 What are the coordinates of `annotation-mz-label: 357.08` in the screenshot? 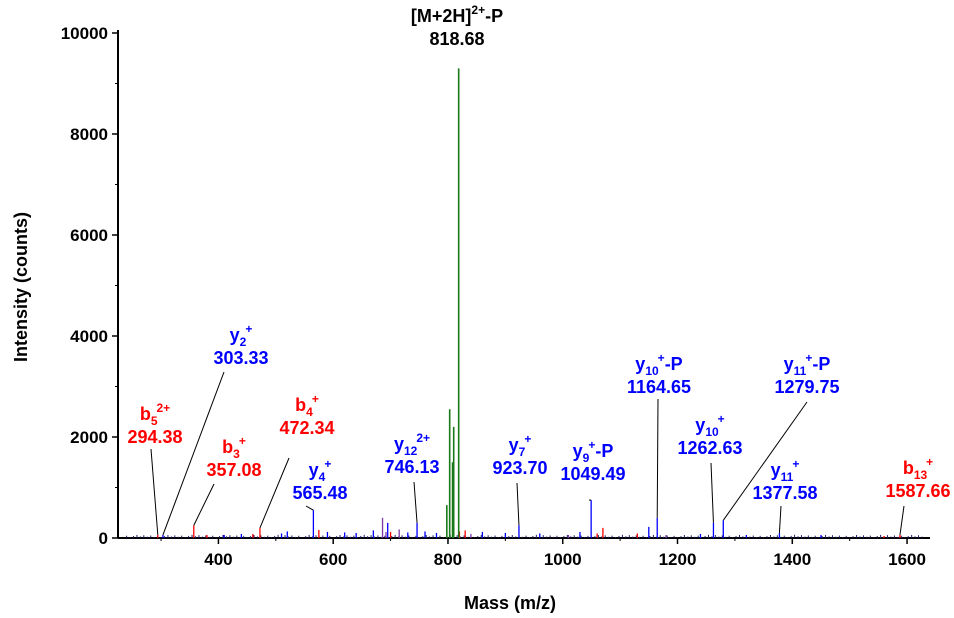 It's located at (233, 470).